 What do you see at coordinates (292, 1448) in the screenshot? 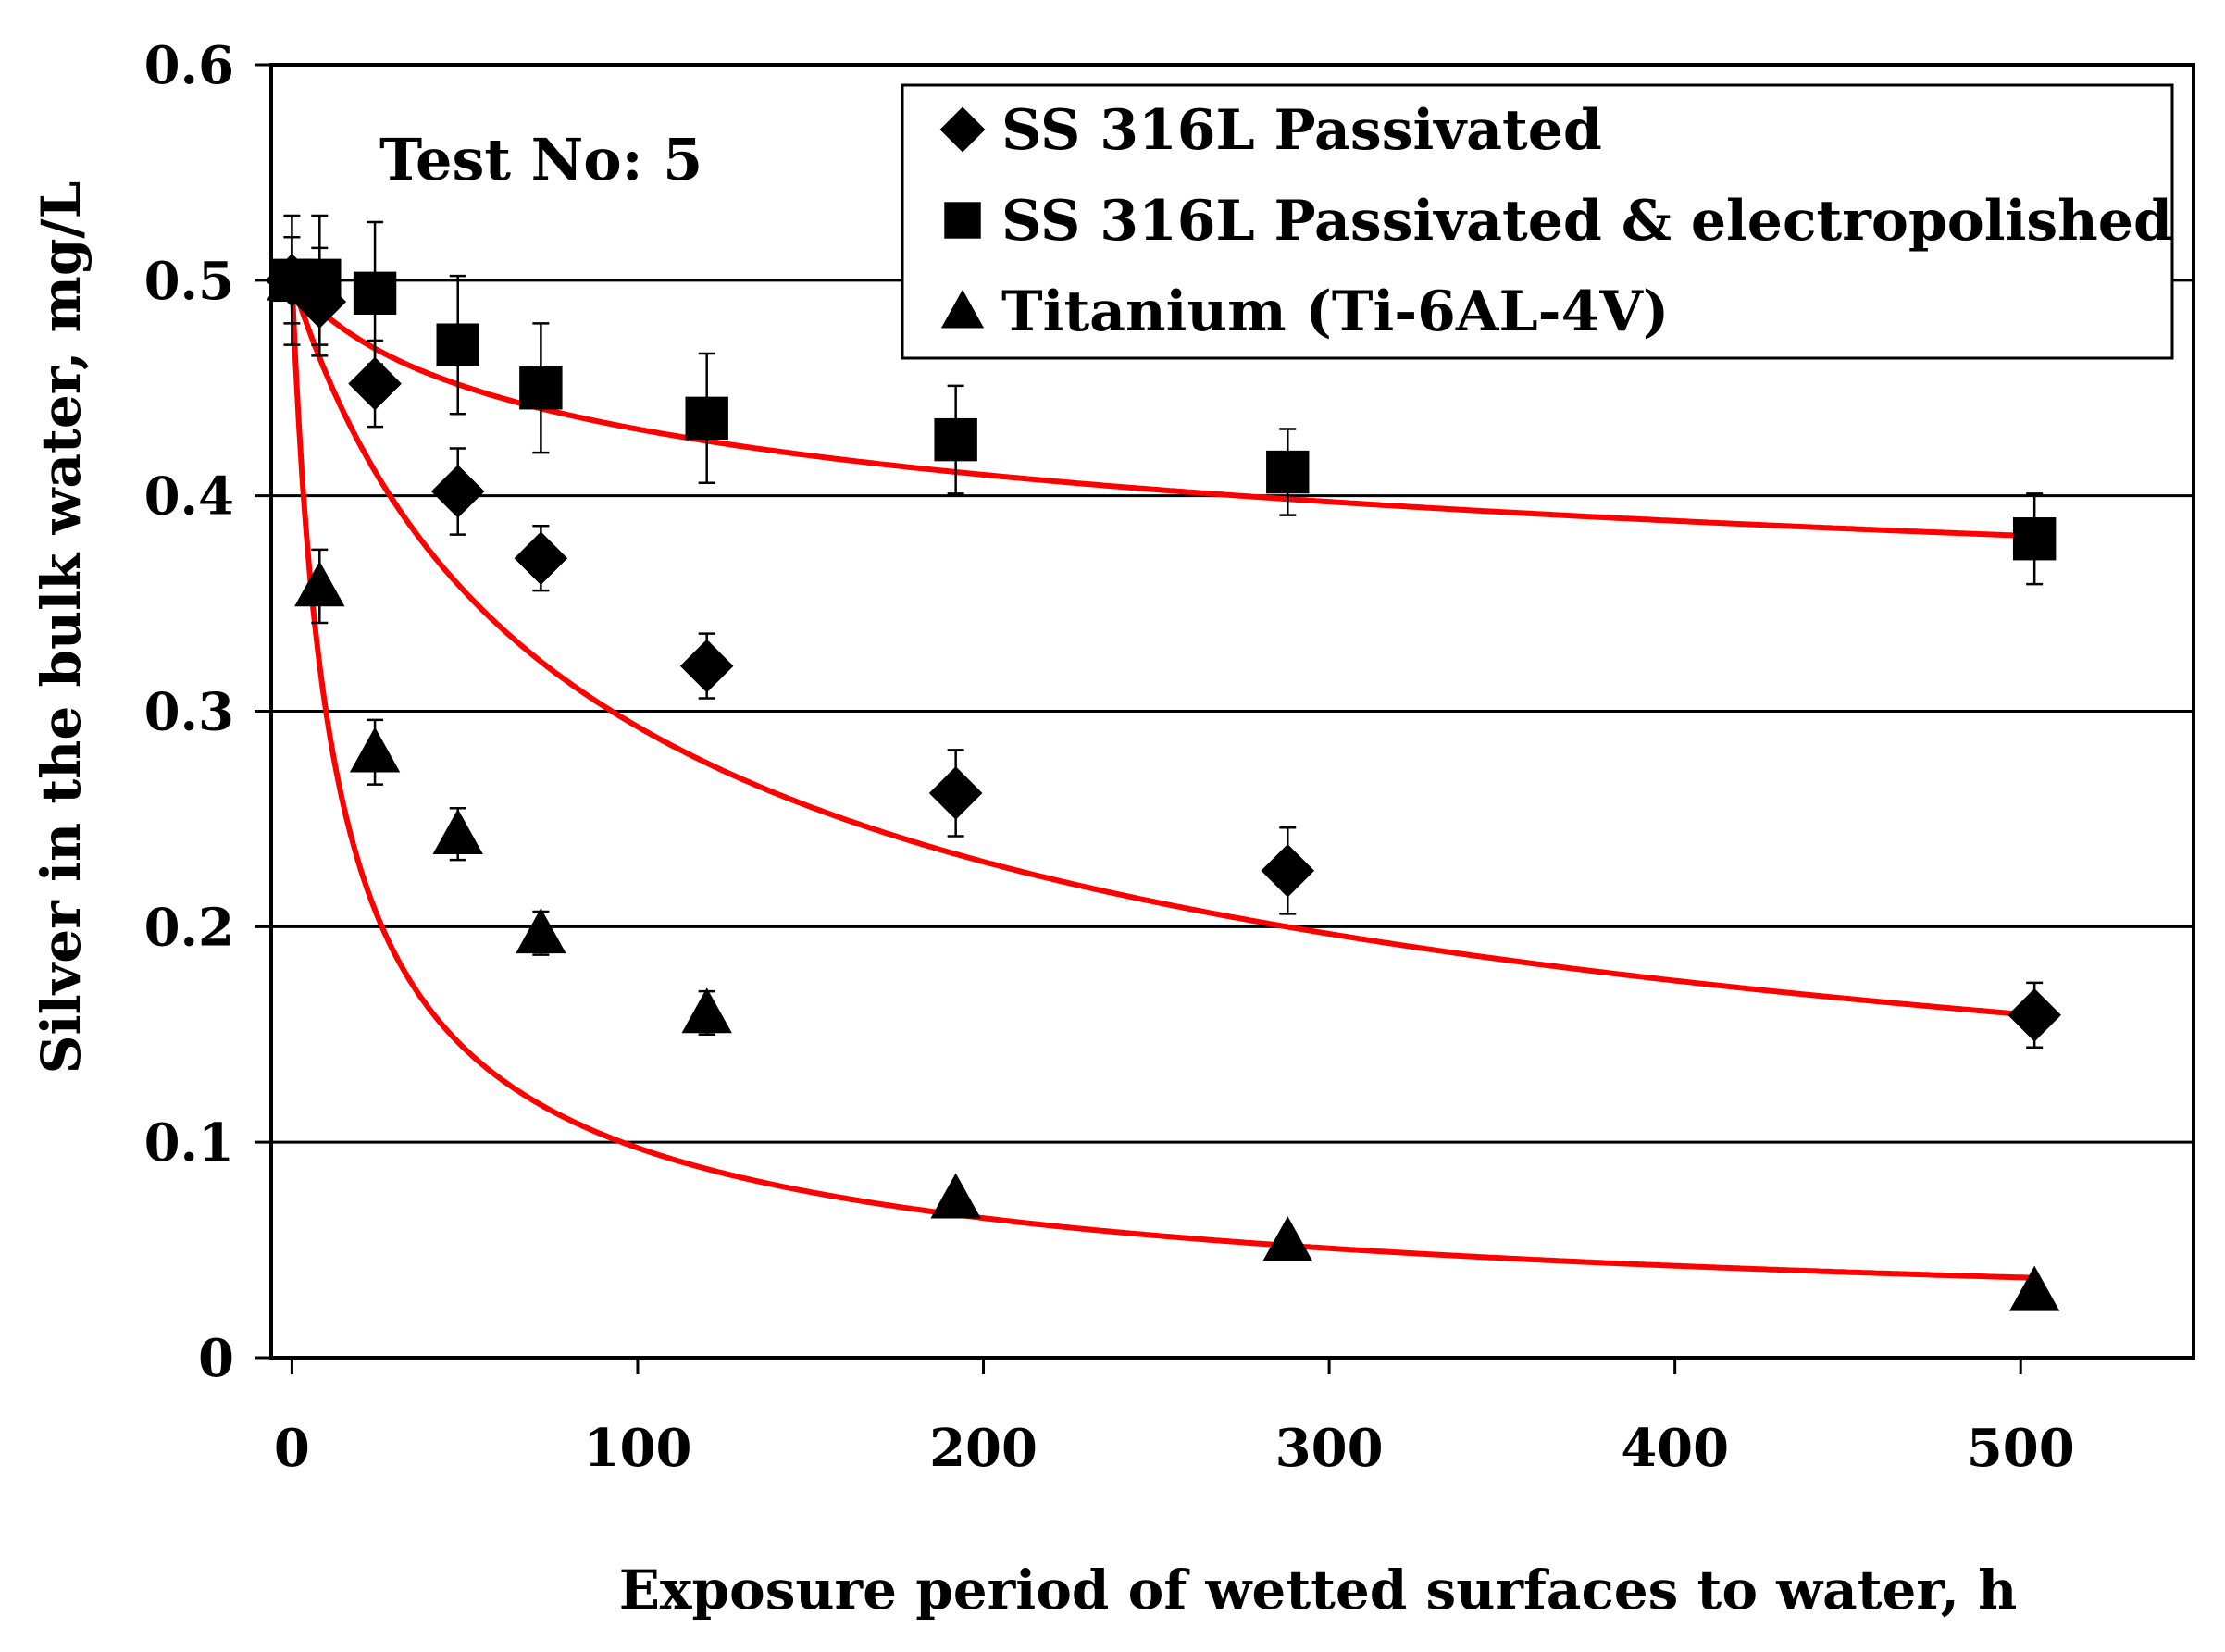
I see `x-tick-label: 0` at bounding box center [292, 1448].